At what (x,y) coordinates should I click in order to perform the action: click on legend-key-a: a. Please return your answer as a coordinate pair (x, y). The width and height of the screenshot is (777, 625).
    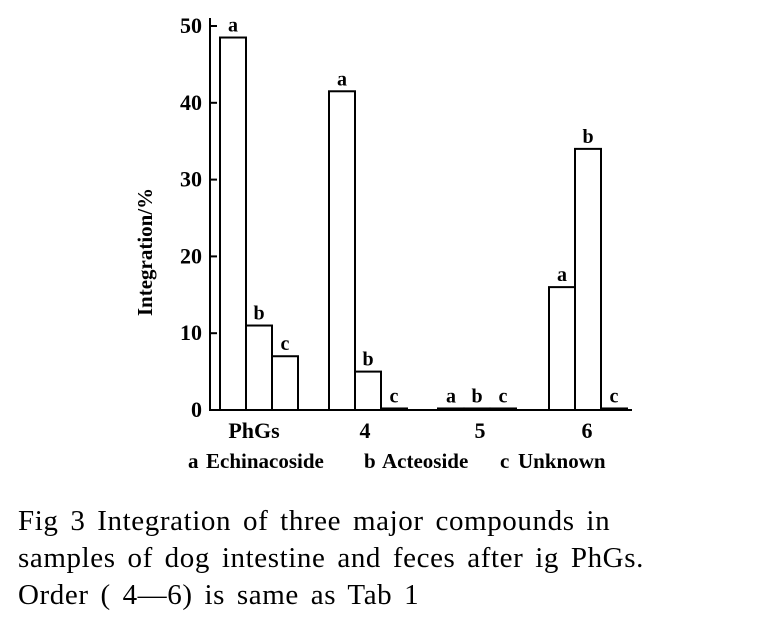
    Looking at the image, I should click on (193, 461).